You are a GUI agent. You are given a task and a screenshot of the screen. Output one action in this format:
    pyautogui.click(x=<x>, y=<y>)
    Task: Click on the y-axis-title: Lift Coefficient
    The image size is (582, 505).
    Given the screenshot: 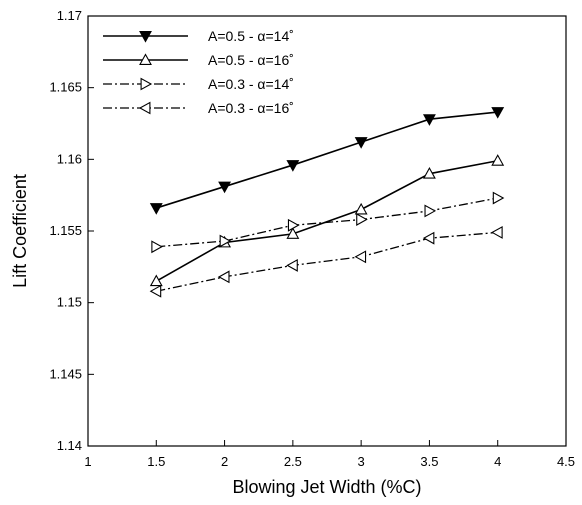 What is the action you would take?
    pyautogui.click(x=20, y=231)
    